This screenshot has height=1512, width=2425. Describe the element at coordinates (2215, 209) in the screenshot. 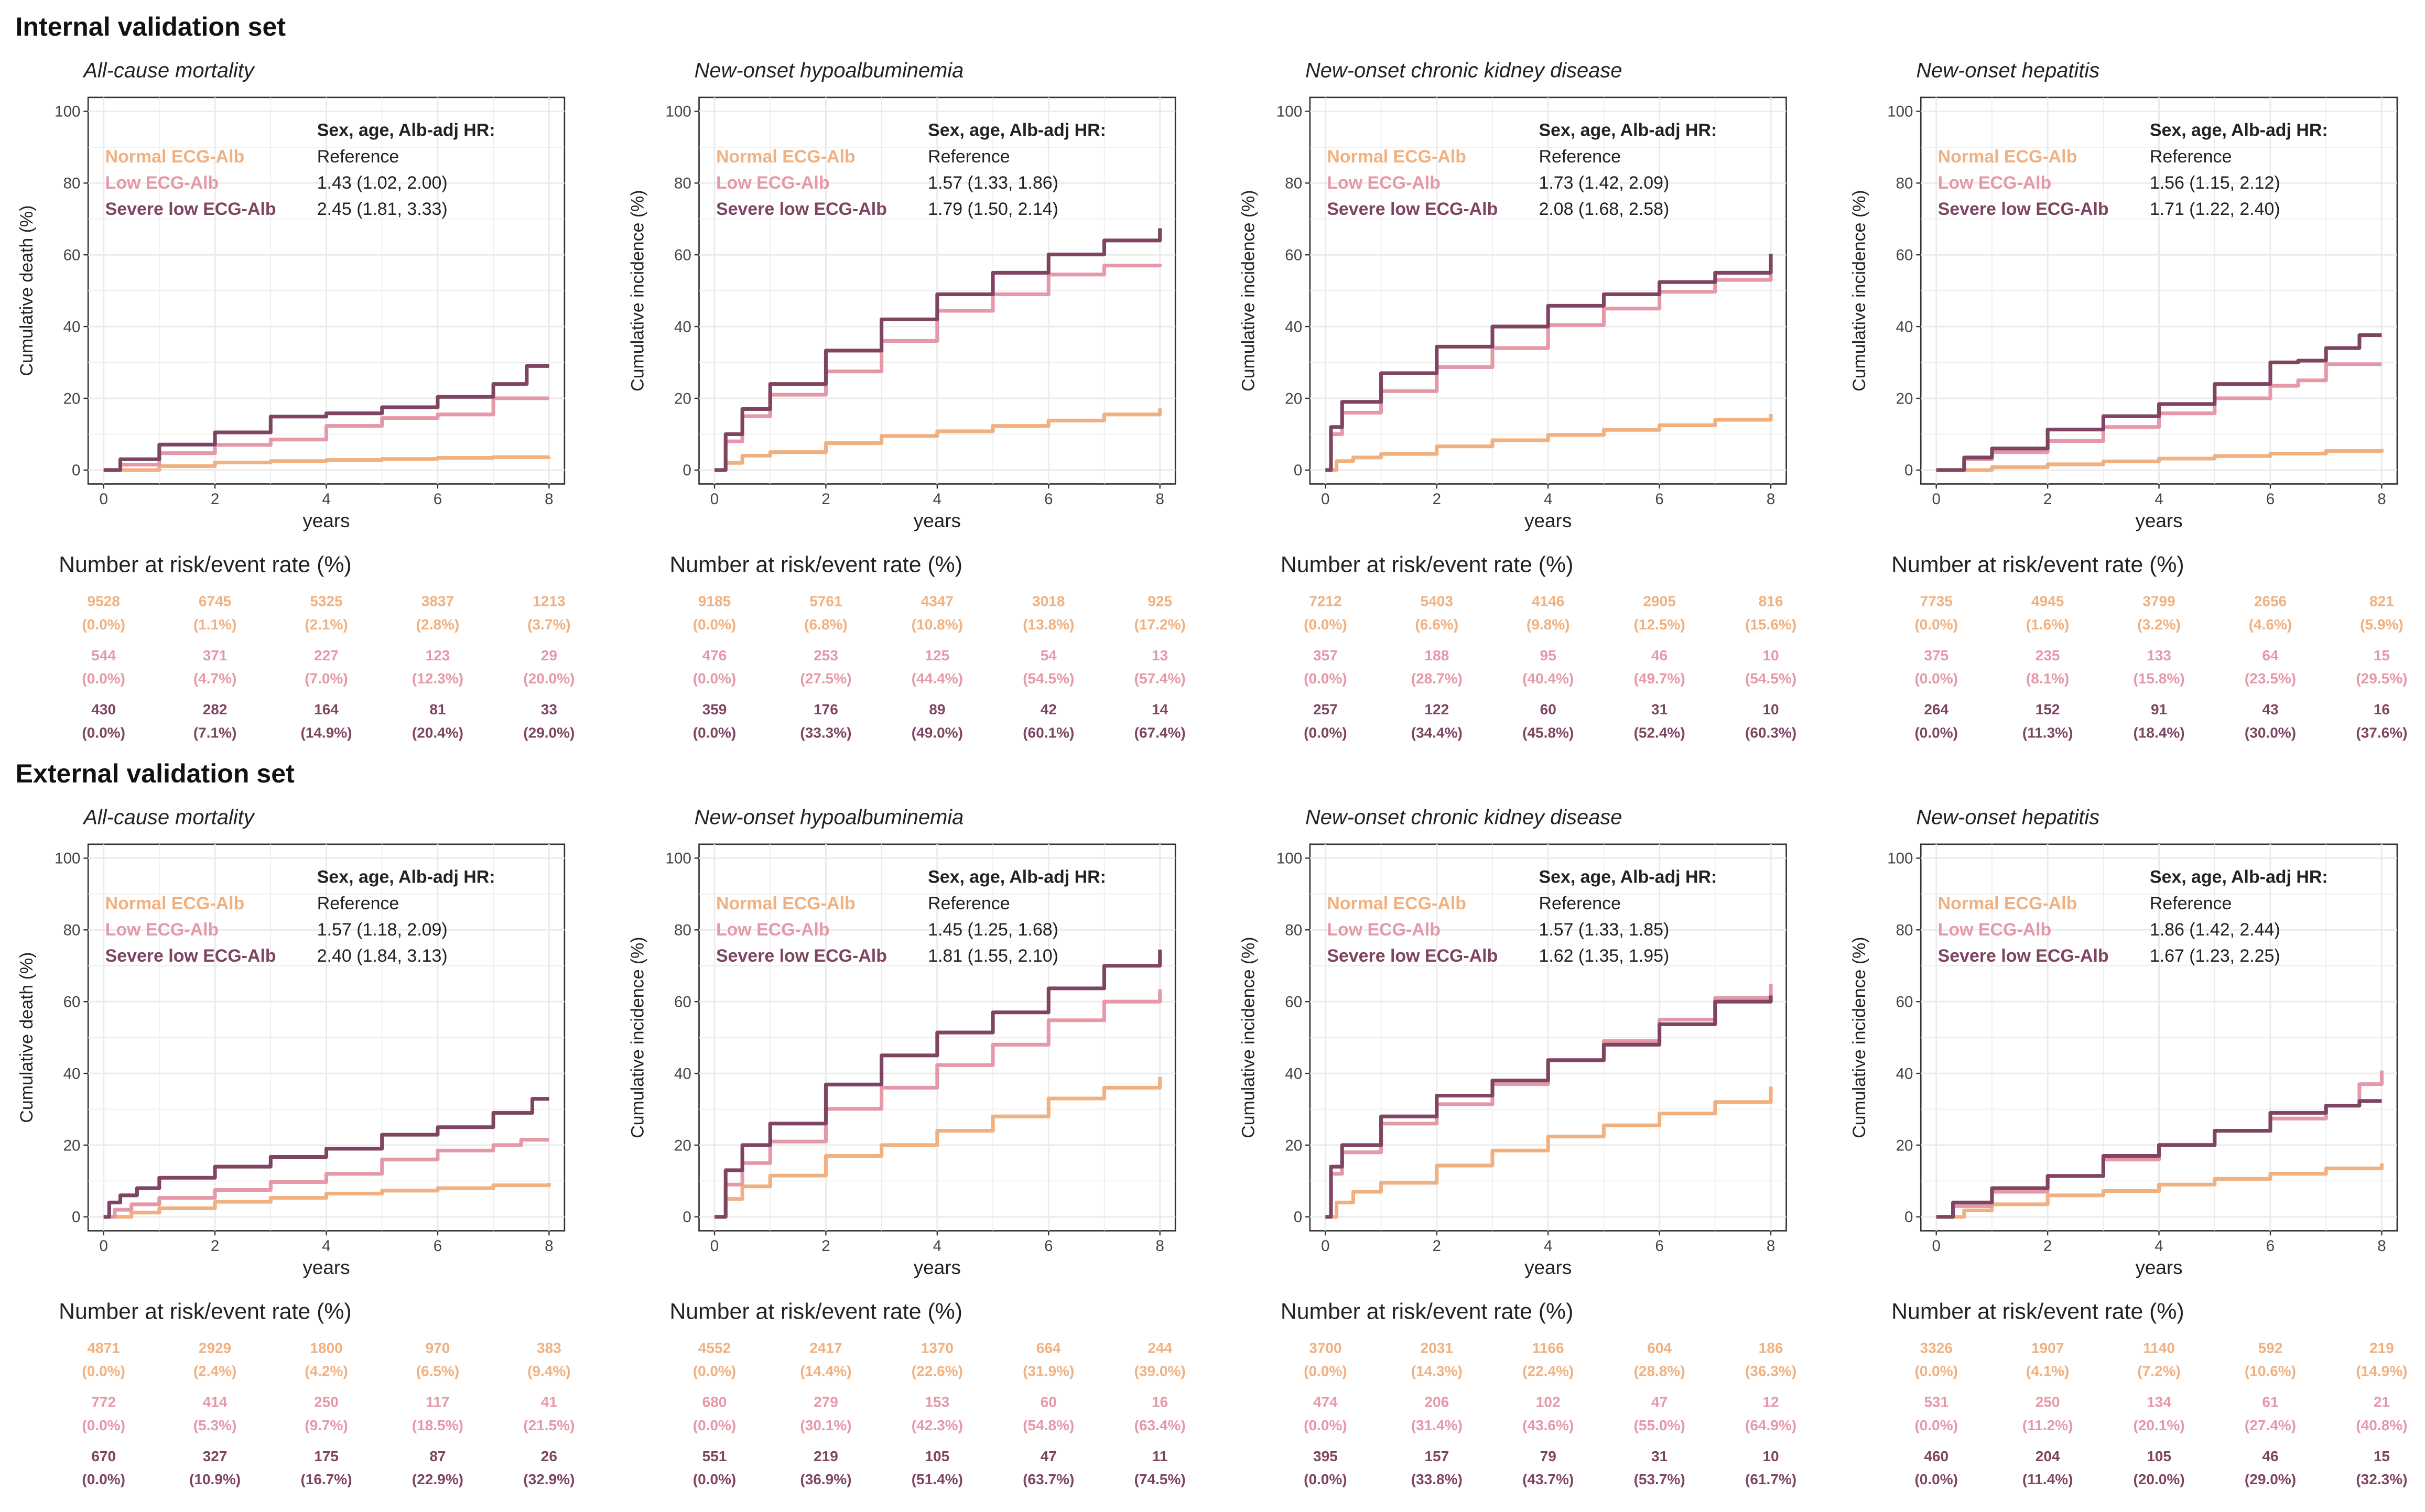

I see `hr-value: 1.71 (1.22, 2.40)` at that location.